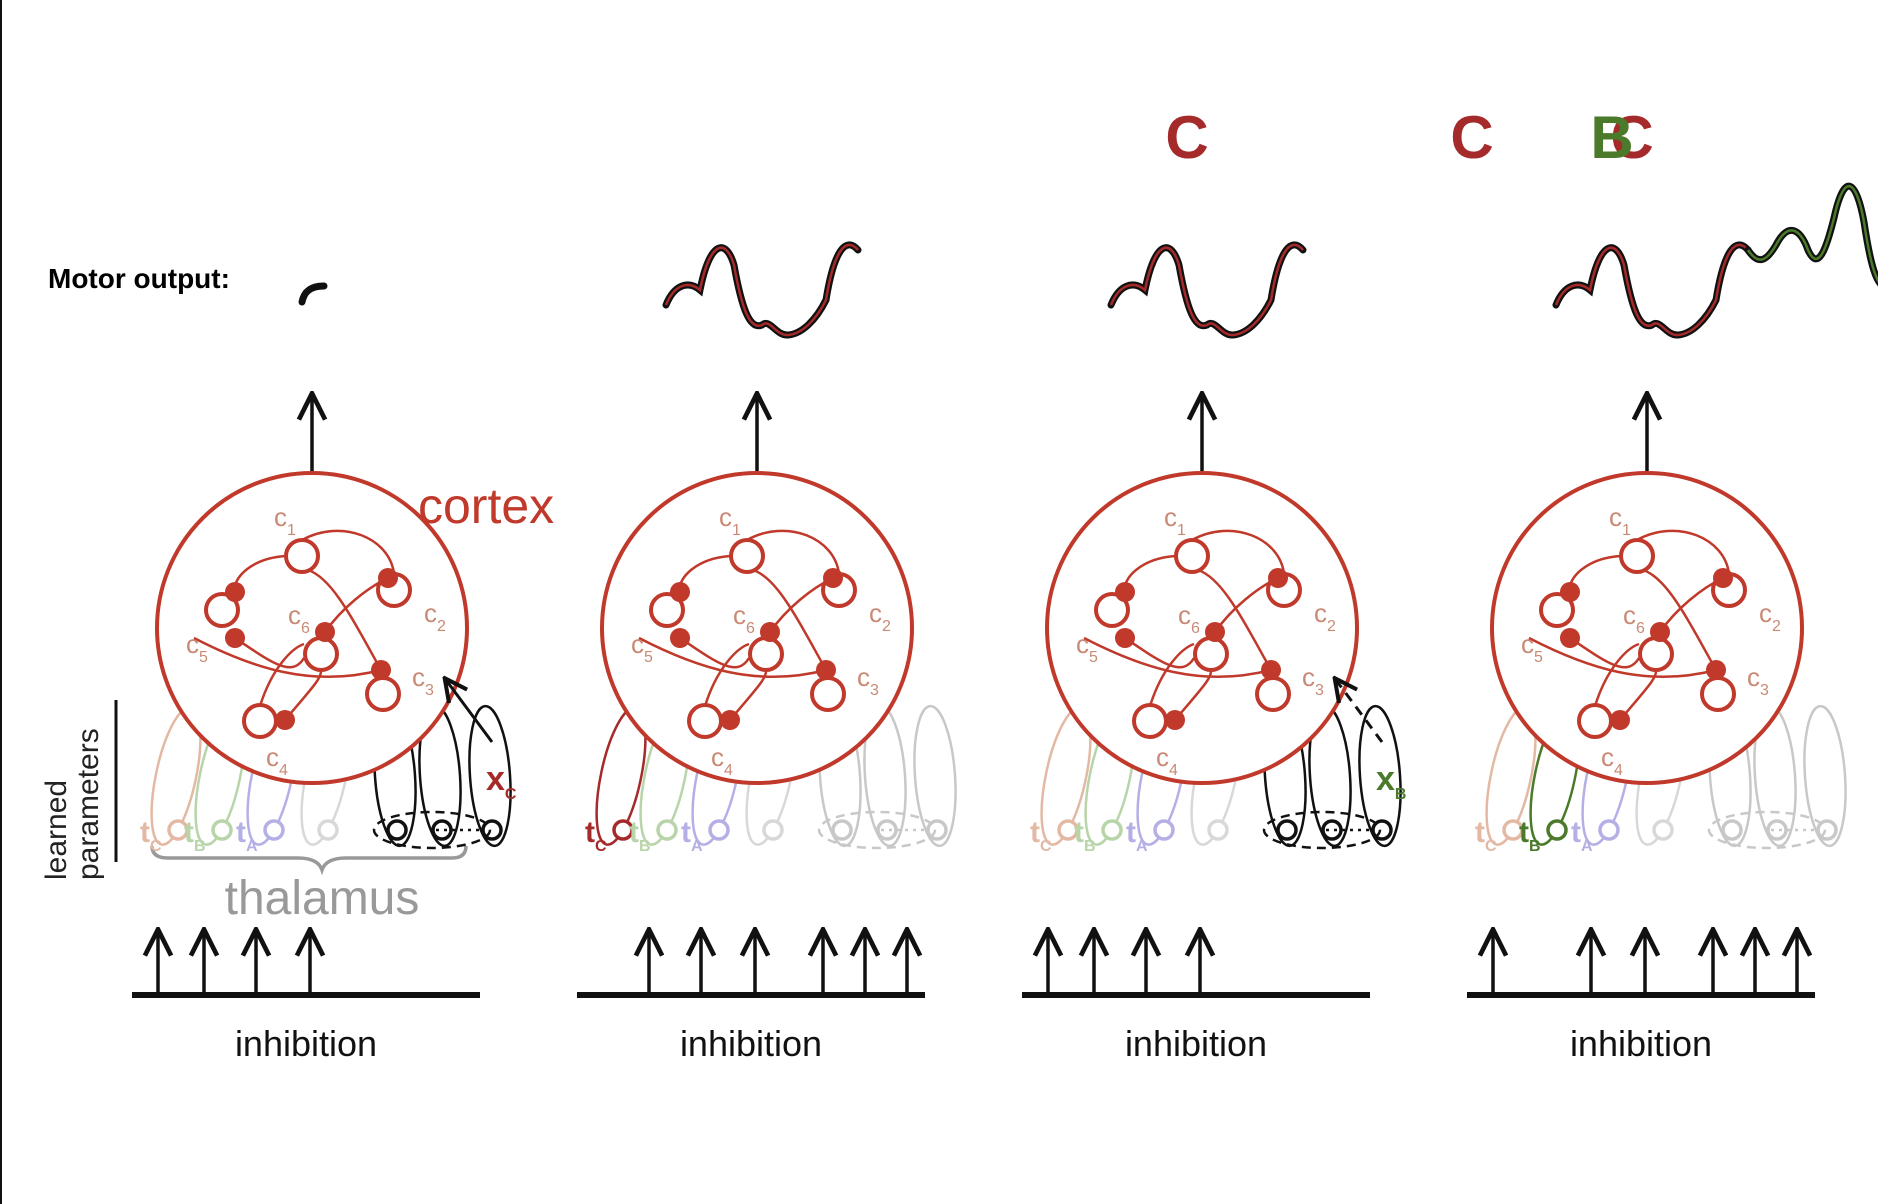 The image size is (1878, 1204). What do you see at coordinates (309, 860) in the screenshot?
I see `thalamus-brace` at bounding box center [309, 860].